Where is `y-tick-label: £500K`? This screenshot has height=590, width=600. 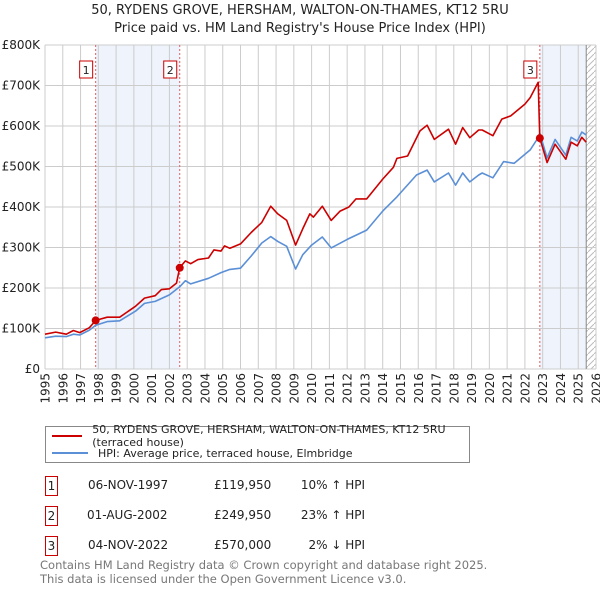 y-tick-label: £500K is located at coordinates (22, 167).